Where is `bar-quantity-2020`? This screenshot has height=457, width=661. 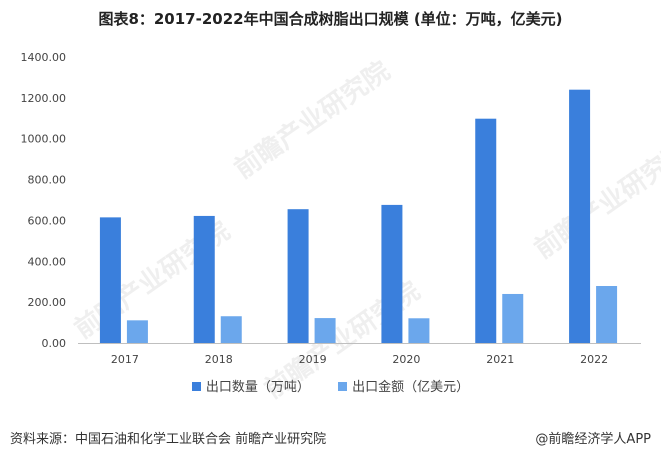 bar-quantity-2020 is located at coordinates (392, 273).